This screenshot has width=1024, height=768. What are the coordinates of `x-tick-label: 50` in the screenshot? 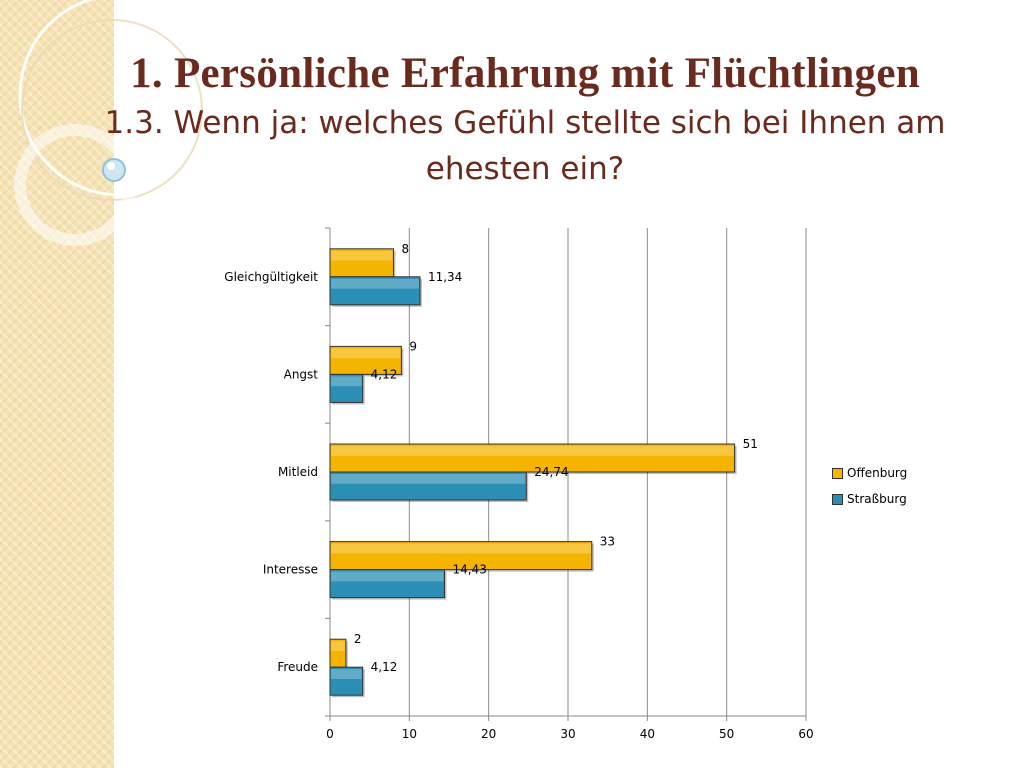 It's located at (726, 734).